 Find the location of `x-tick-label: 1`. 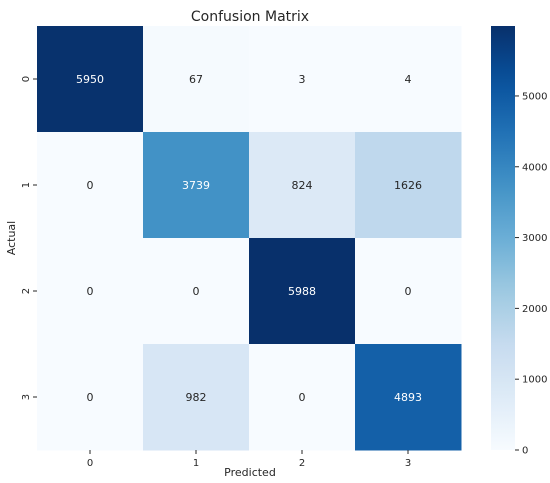

x-tick-label: 1 is located at coordinates (196, 463).